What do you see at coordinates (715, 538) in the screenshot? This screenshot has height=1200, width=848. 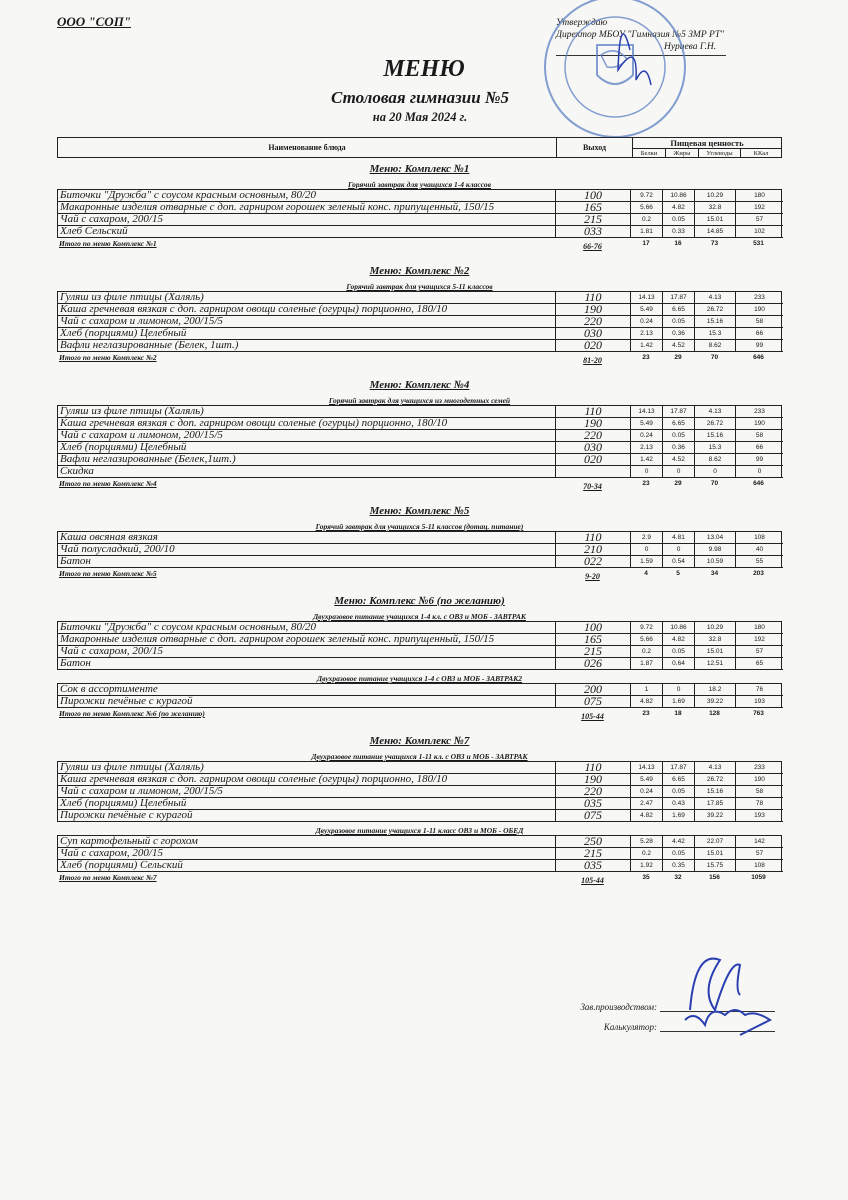 I see `carbs: 13.04` at bounding box center [715, 538].